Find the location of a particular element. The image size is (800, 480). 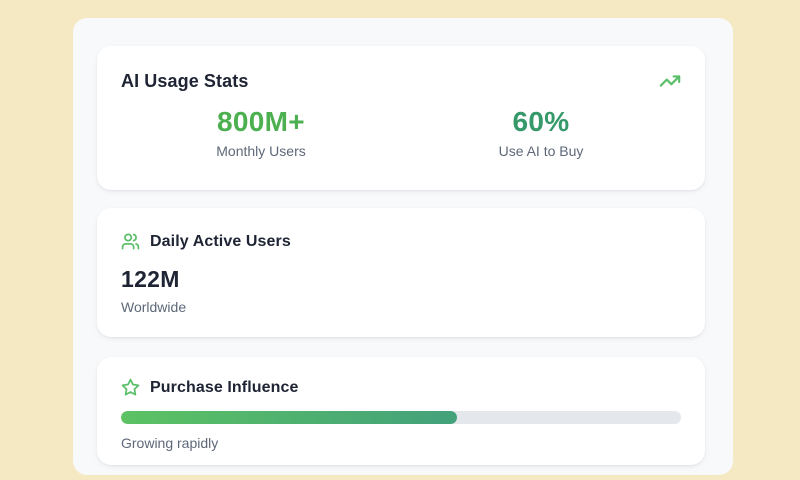

stat-monthly-users: 800M+ Monthly Users is located at coordinates (261, 132).